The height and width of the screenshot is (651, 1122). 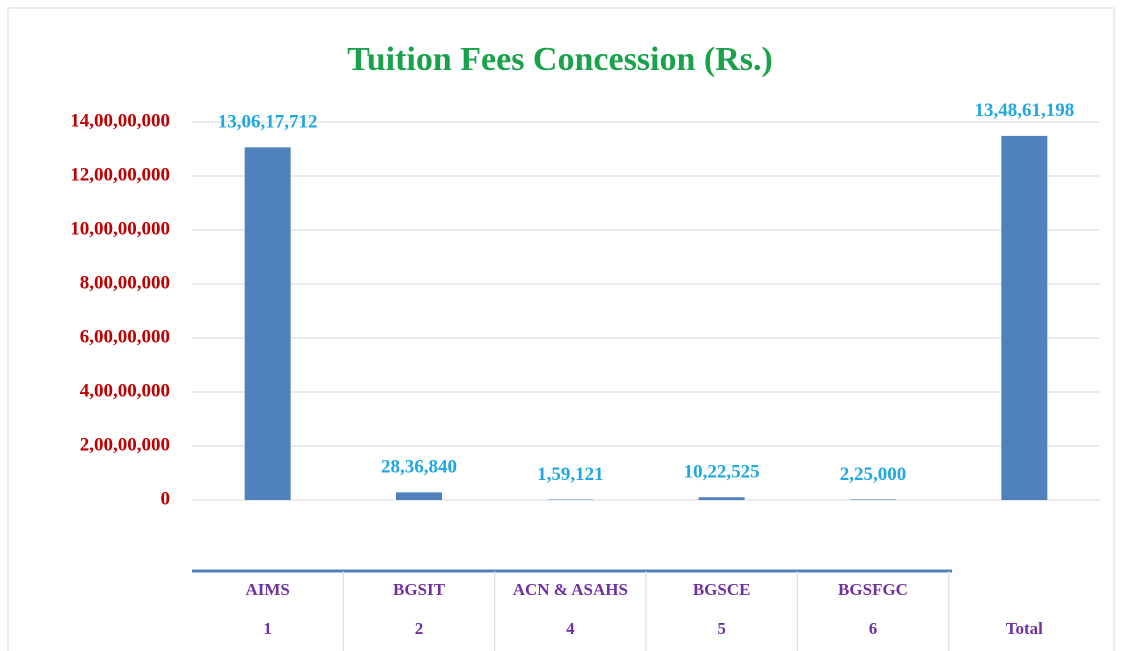 What do you see at coordinates (120, 174) in the screenshot?
I see `y-tick-label: 12,00,00,000` at bounding box center [120, 174].